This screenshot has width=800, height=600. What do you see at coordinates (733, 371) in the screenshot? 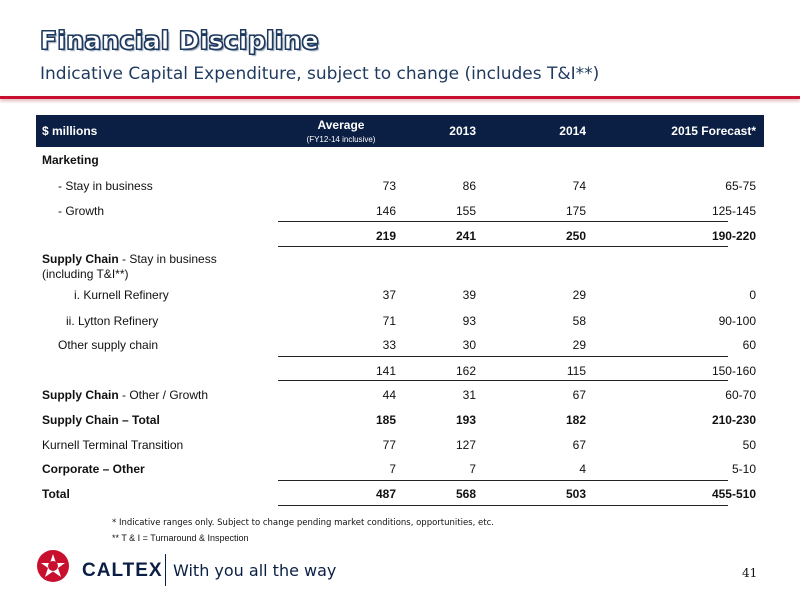
I see `cell-2015: 150-160` at bounding box center [733, 371].